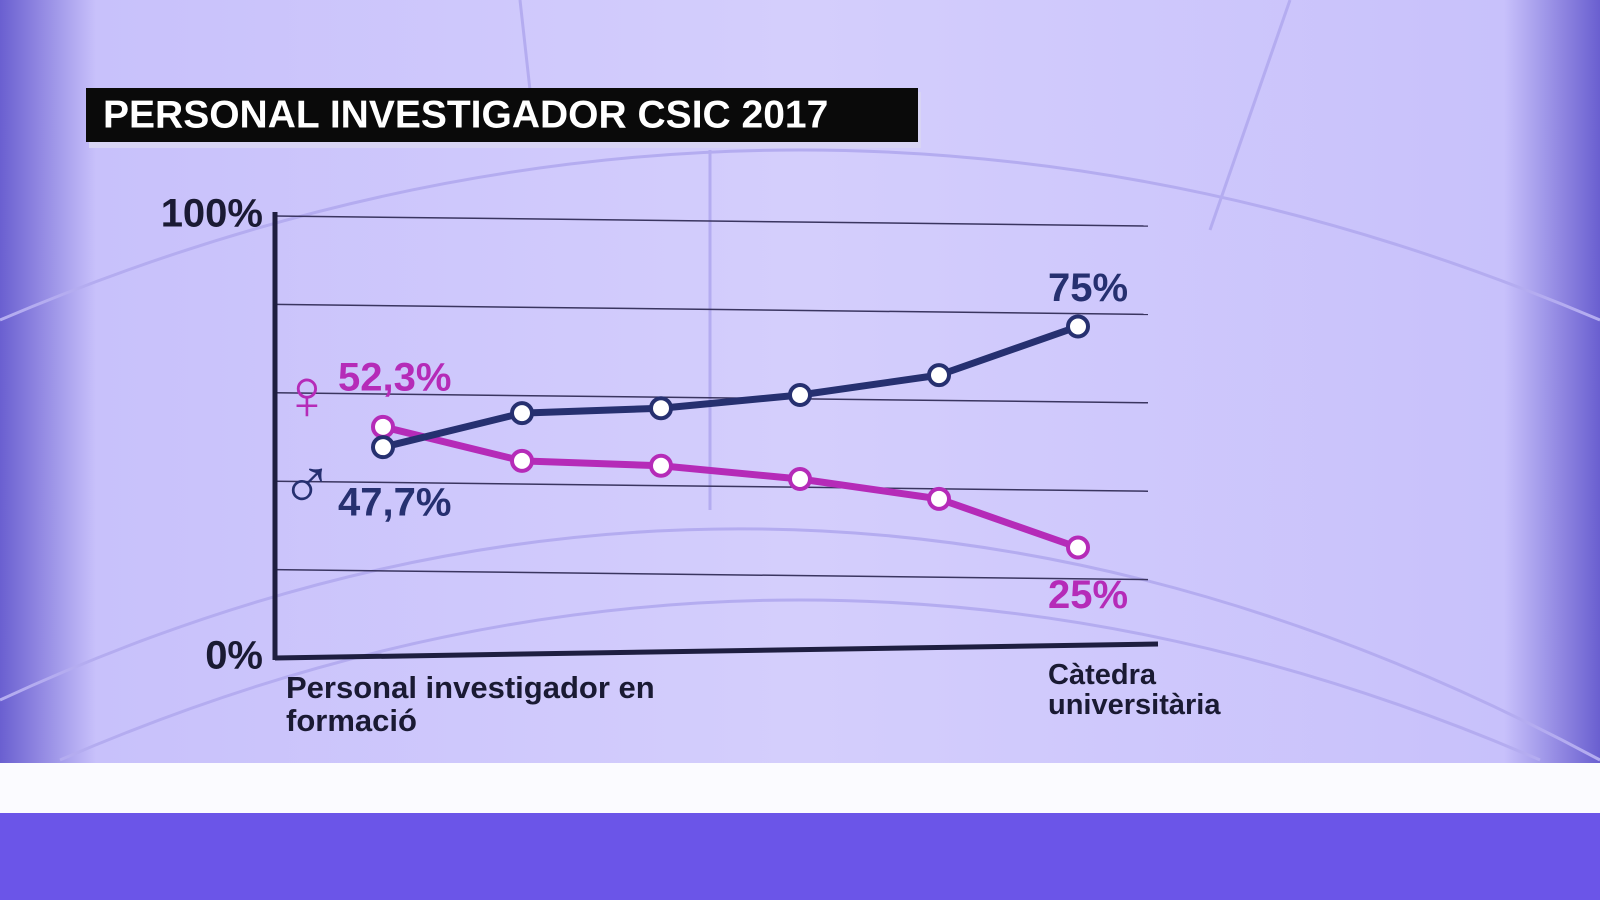 The width and height of the screenshot is (1600, 900). Describe the element at coordinates (1088, 595) in the screenshot. I see `value-label: 25%` at that location.